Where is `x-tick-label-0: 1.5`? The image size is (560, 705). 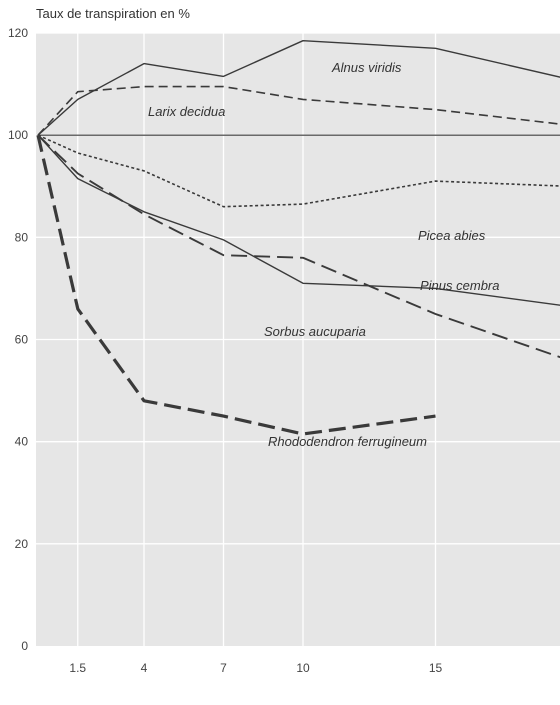 x-tick-label-0: 1.5 is located at coordinates (77, 668).